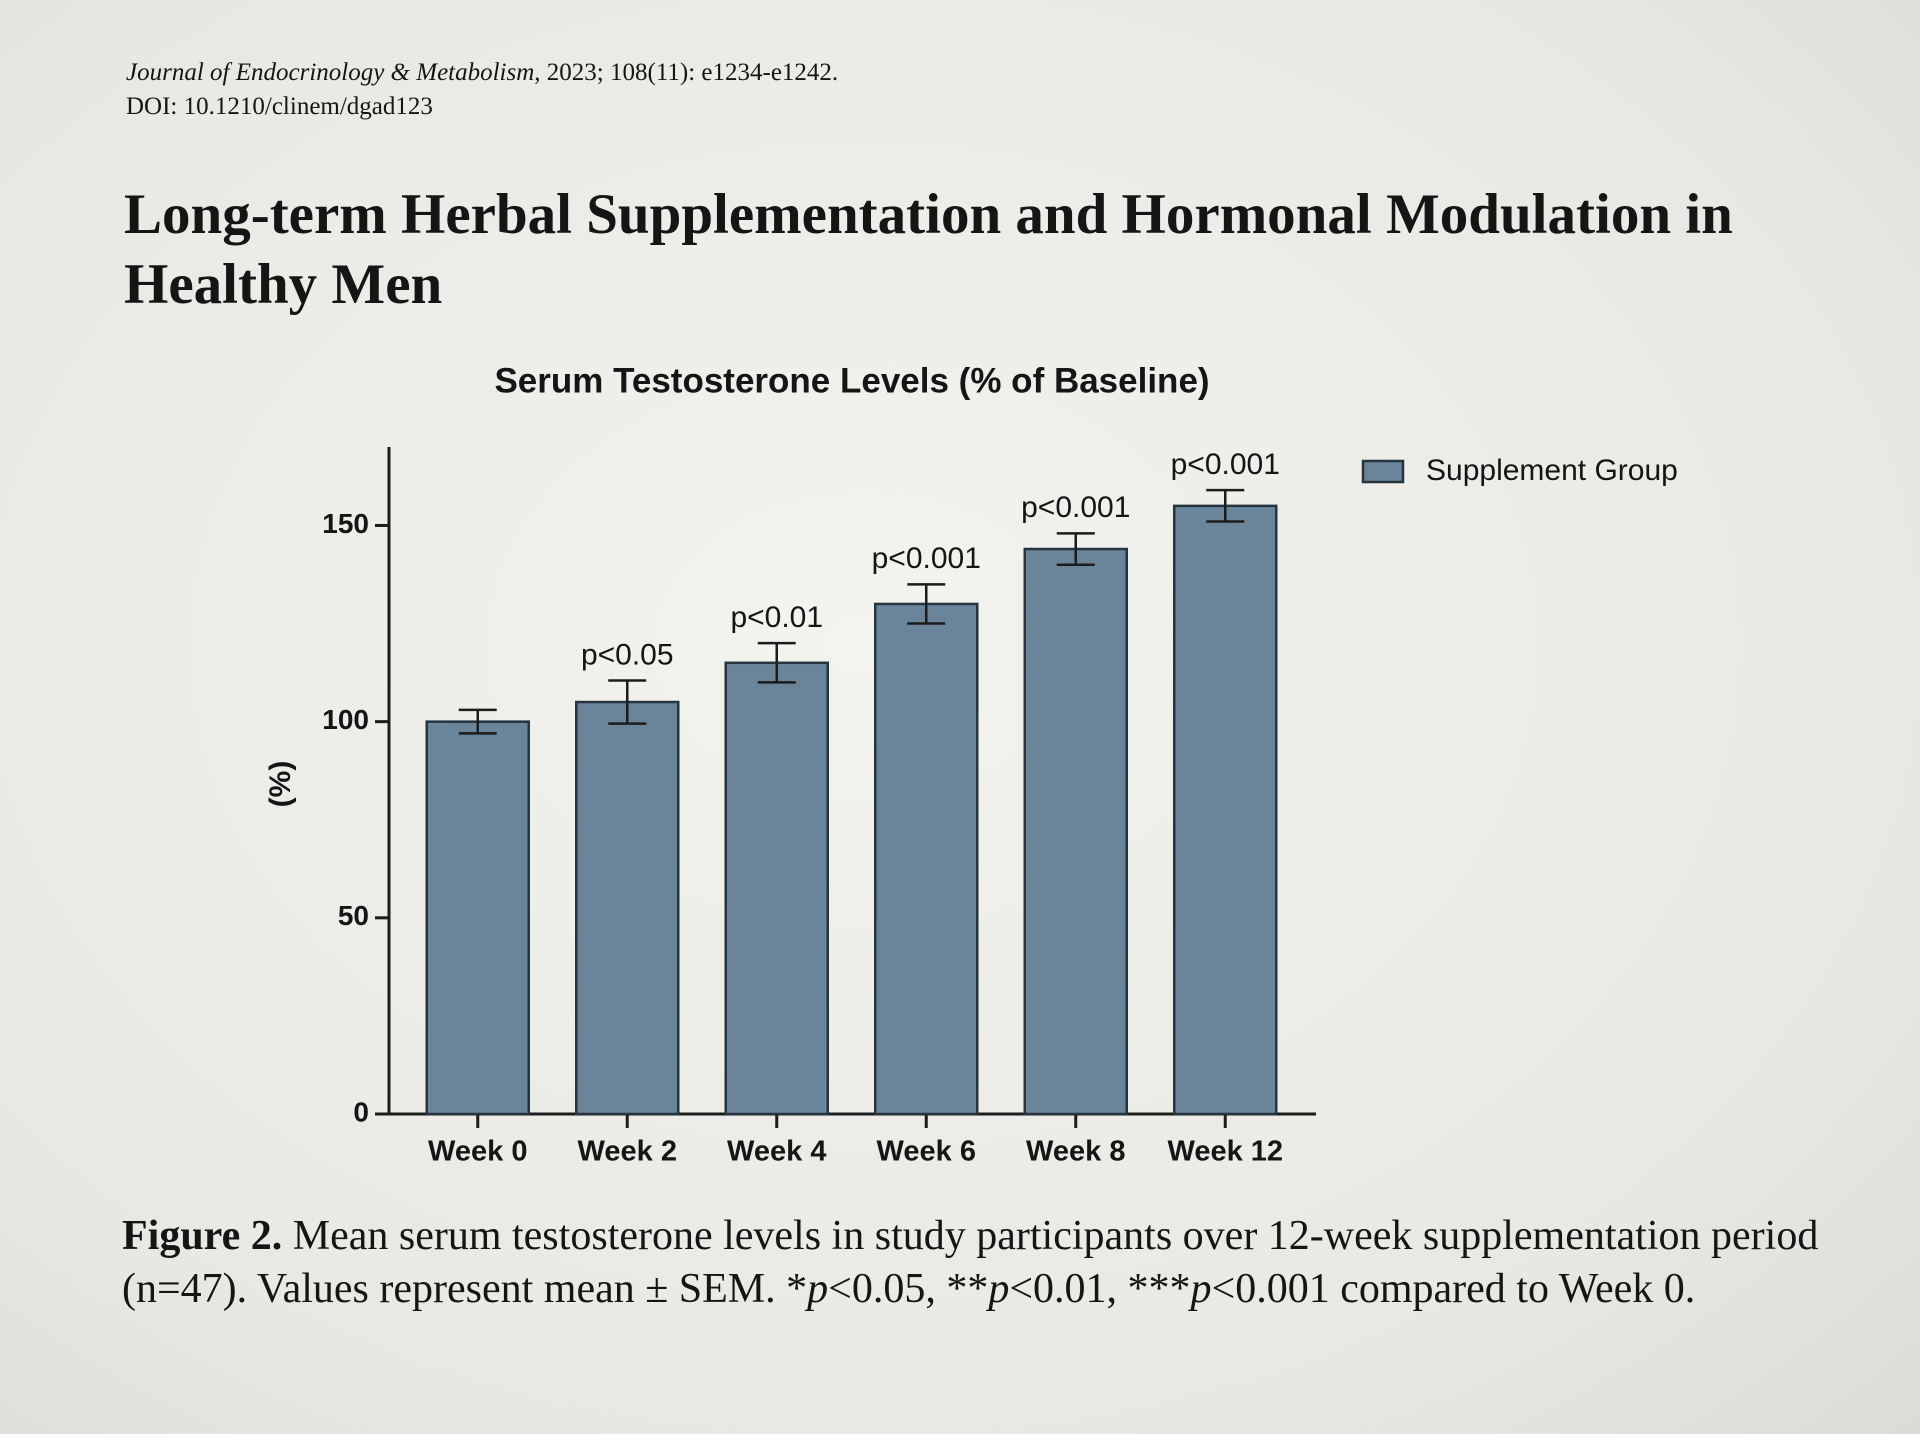 The width and height of the screenshot is (1920, 1434). Describe the element at coordinates (627, 654) in the screenshot. I see `significance-label: p<0.05` at that location.